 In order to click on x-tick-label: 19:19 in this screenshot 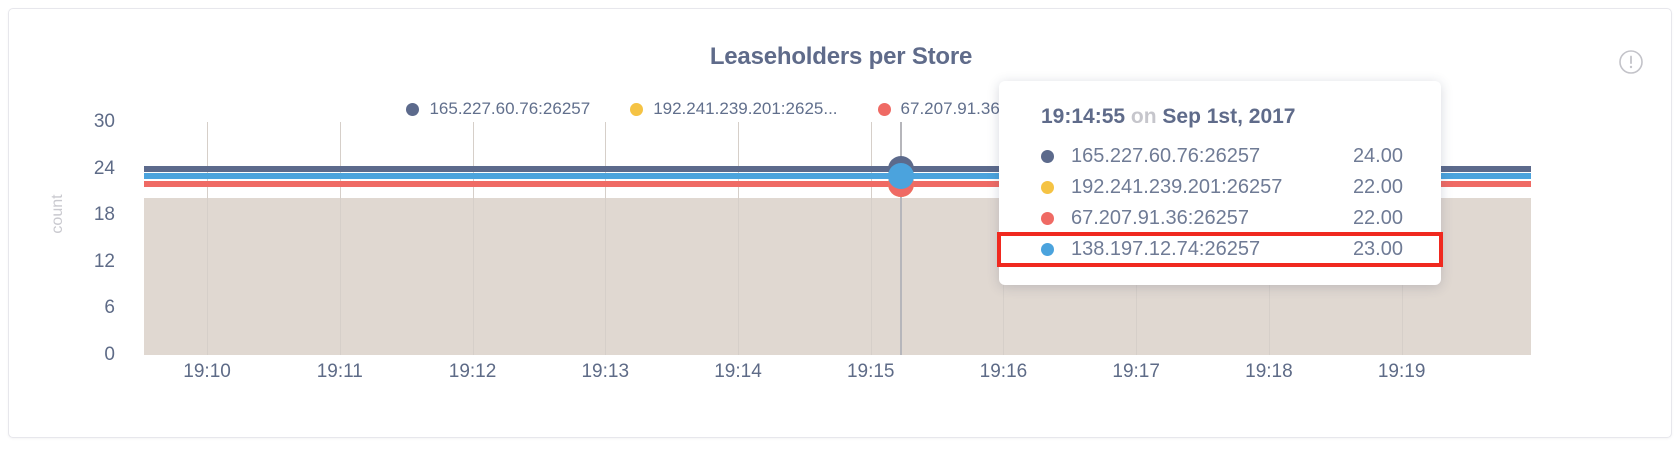, I will do `click(1401, 371)`.